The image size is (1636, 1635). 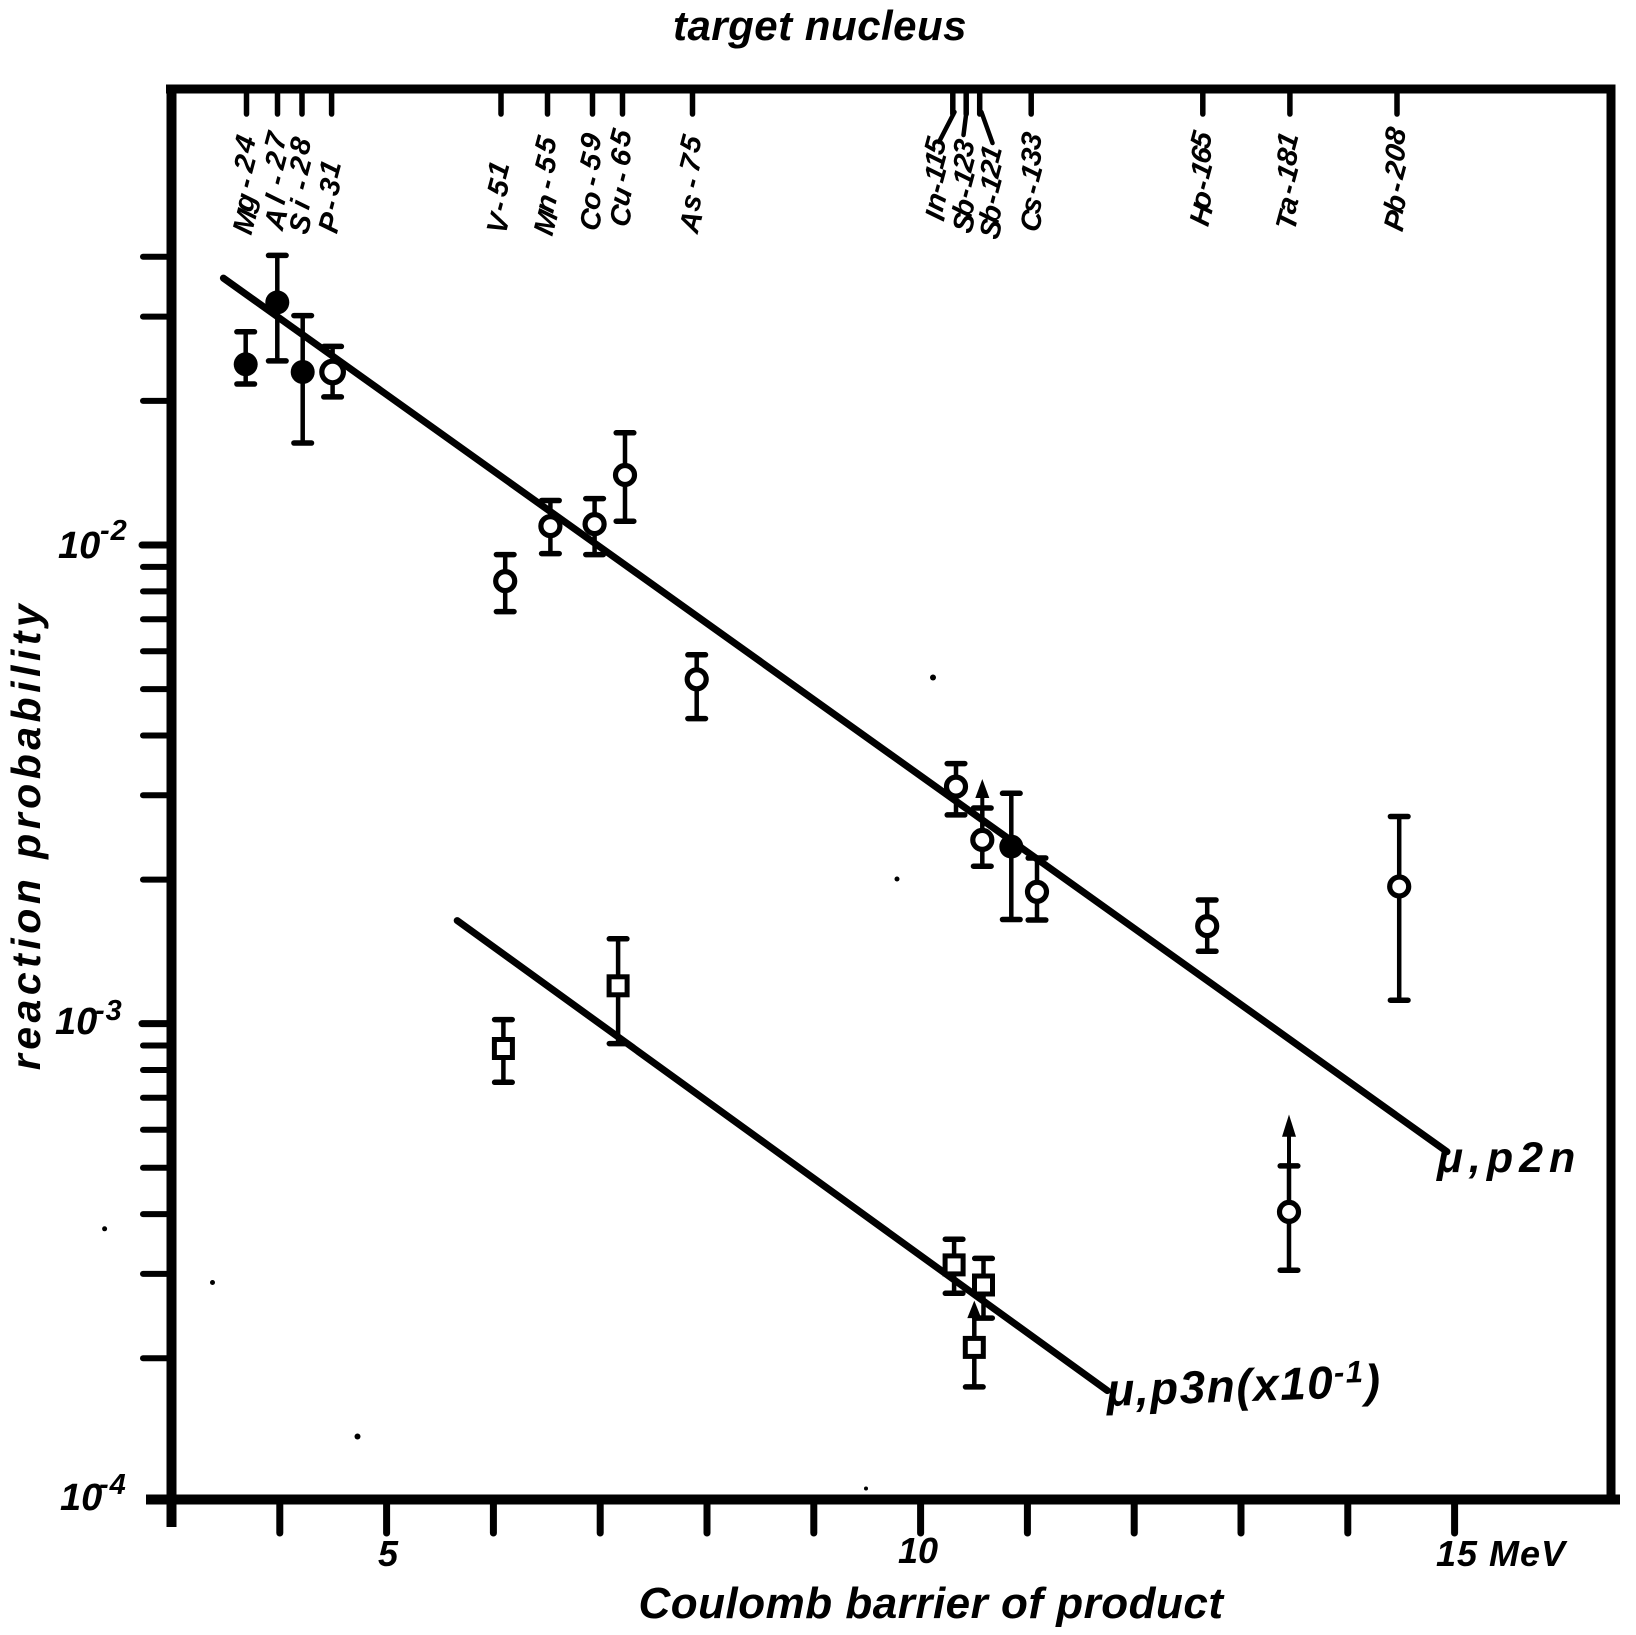 What do you see at coordinates (1502, 1553) in the screenshot?
I see `svg-text: 15 MeV` at bounding box center [1502, 1553].